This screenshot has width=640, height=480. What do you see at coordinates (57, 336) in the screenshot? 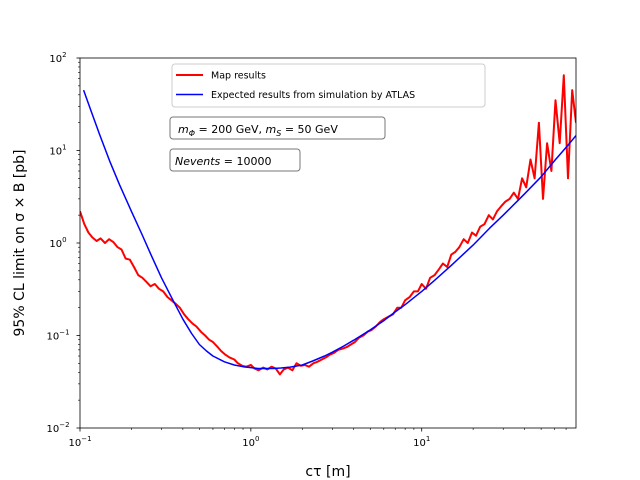
I see `y-tick-label: 10⁻¹` at bounding box center [57, 336].